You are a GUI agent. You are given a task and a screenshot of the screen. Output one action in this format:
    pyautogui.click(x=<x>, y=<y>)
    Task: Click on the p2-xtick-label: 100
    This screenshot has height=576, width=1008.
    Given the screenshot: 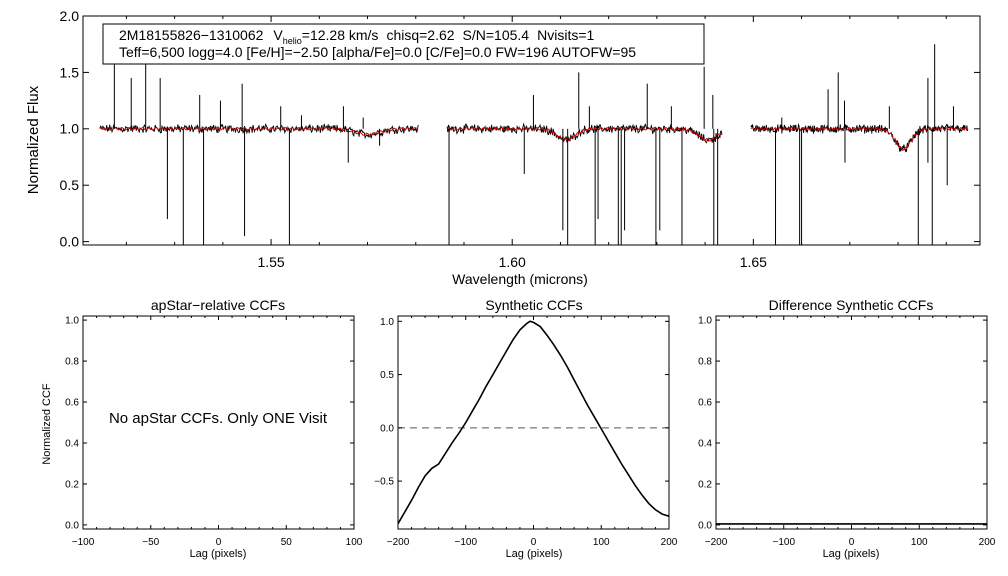 What is the action you would take?
    pyautogui.click(x=601, y=542)
    